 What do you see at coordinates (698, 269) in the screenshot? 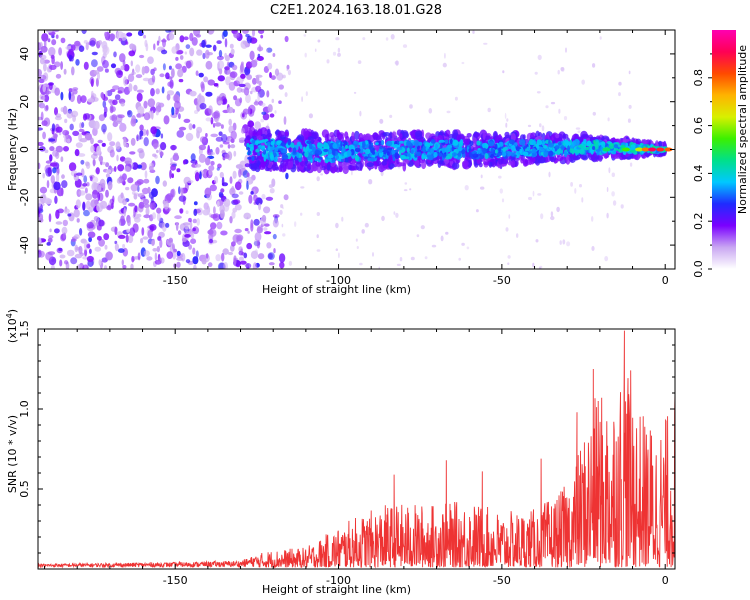
I see `colorbar-tick-label: 0.0` at bounding box center [698, 269].